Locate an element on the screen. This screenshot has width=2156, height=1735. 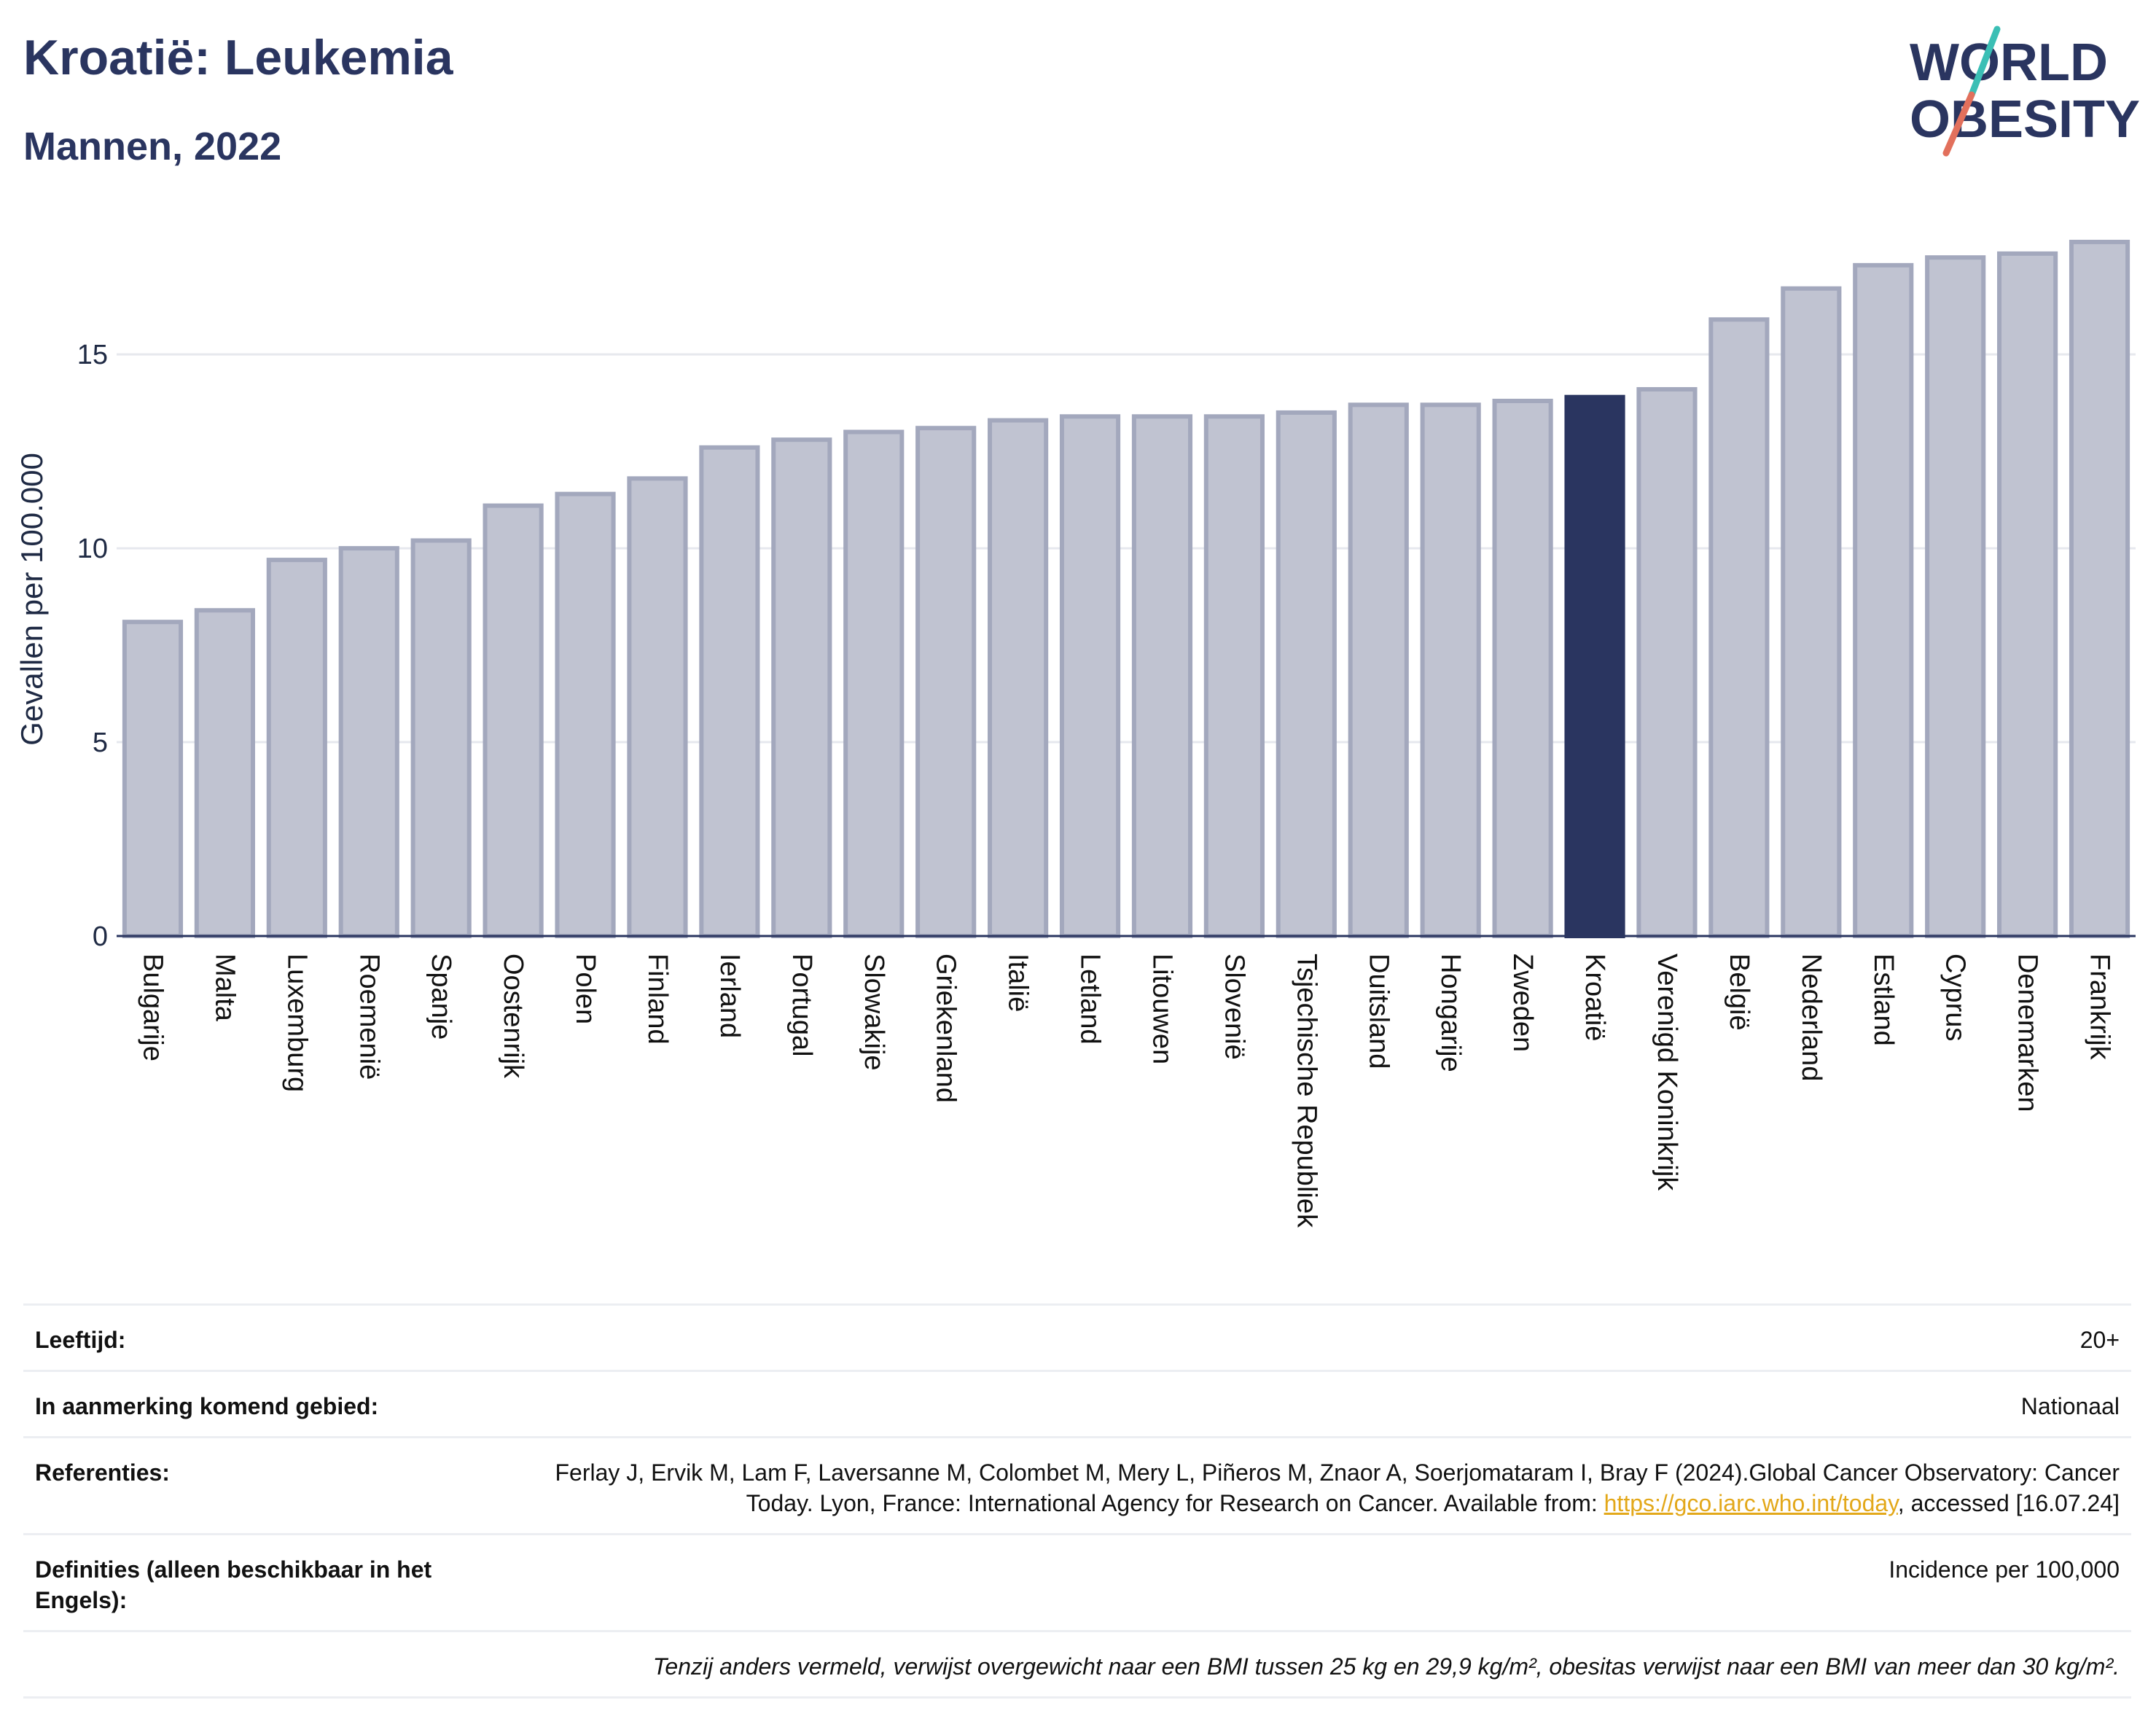
y-tick-label: 0 is located at coordinates (101, 936).